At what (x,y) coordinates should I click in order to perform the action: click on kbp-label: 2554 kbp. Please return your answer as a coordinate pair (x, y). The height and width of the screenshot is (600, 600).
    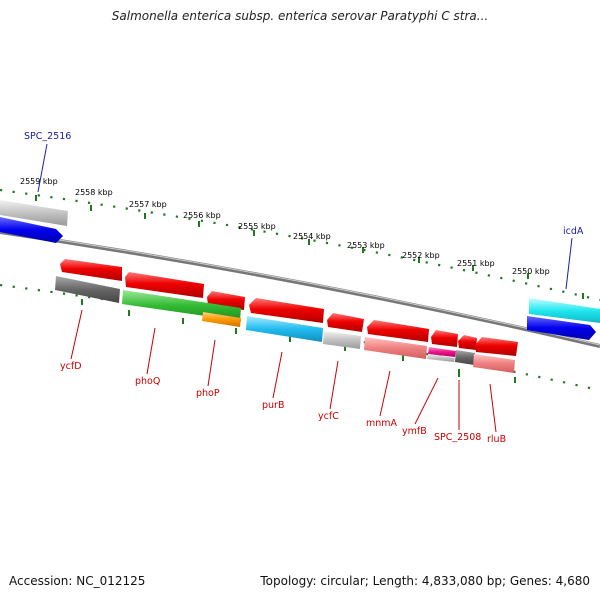
    Looking at the image, I should click on (312, 236).